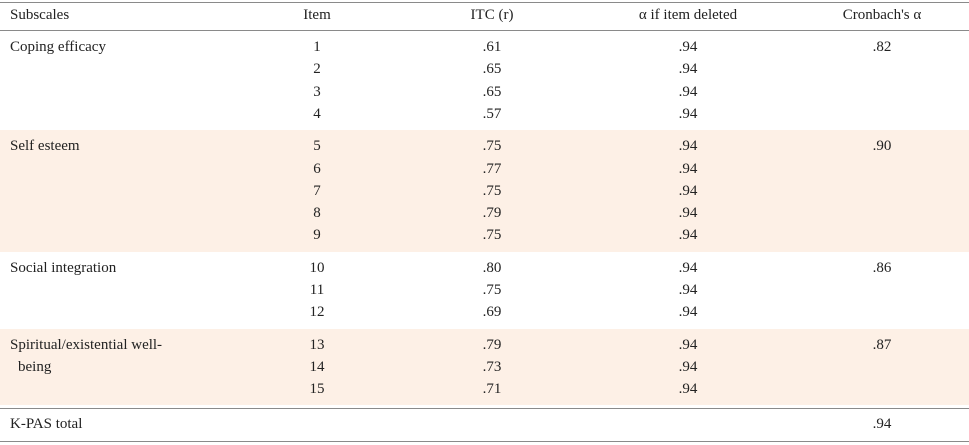 This screenshot has height=445, width=969. I want to click on itc-value: .69, so click(492, 312).